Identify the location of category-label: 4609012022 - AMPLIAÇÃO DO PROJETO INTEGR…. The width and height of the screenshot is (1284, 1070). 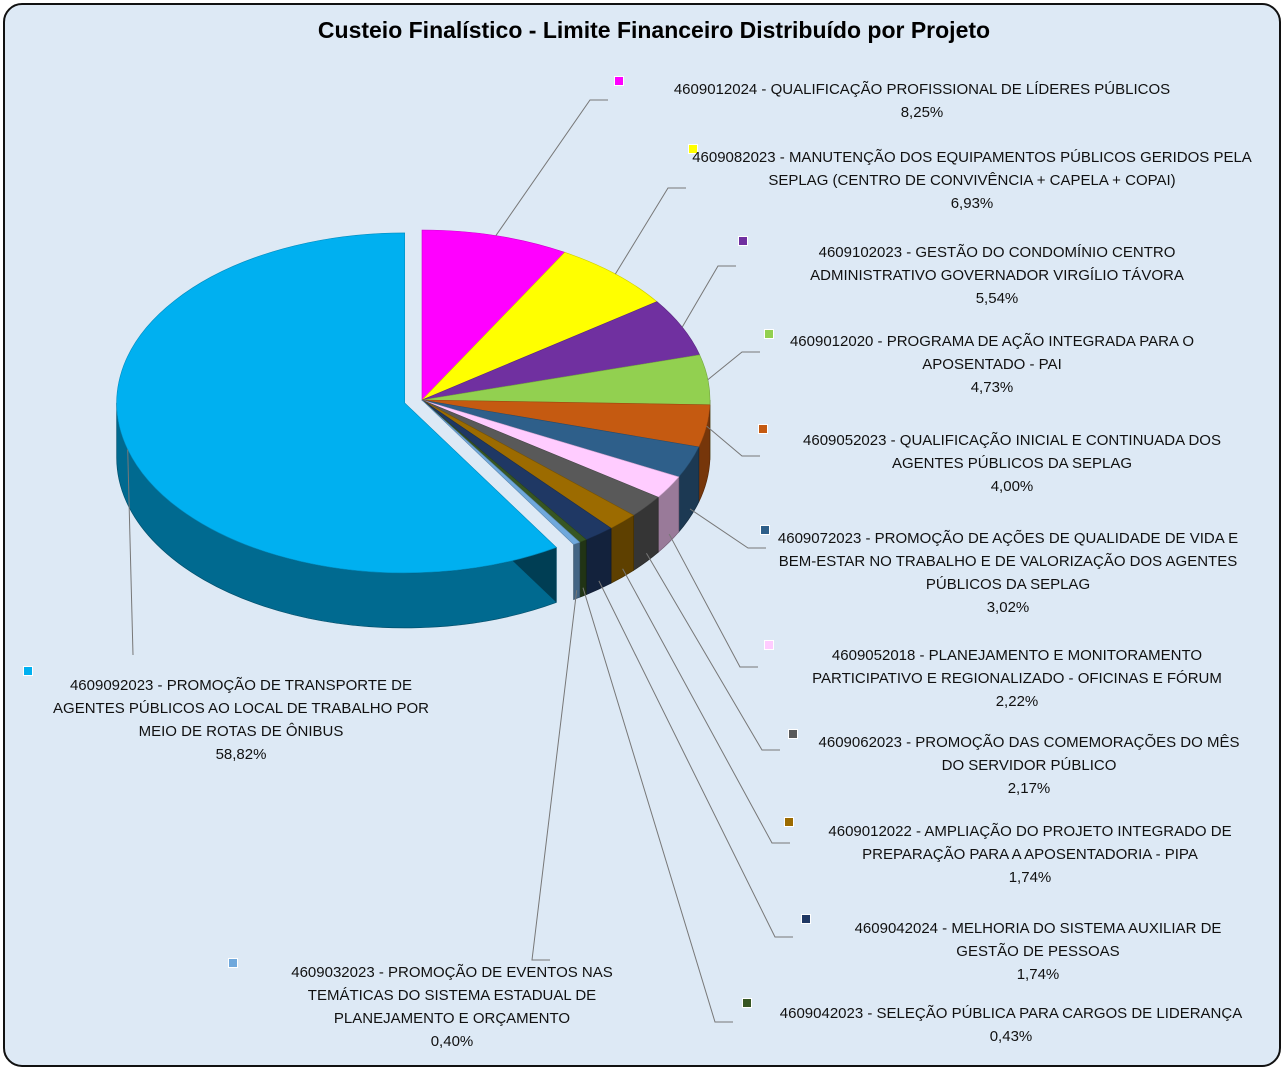
(1030, 843).